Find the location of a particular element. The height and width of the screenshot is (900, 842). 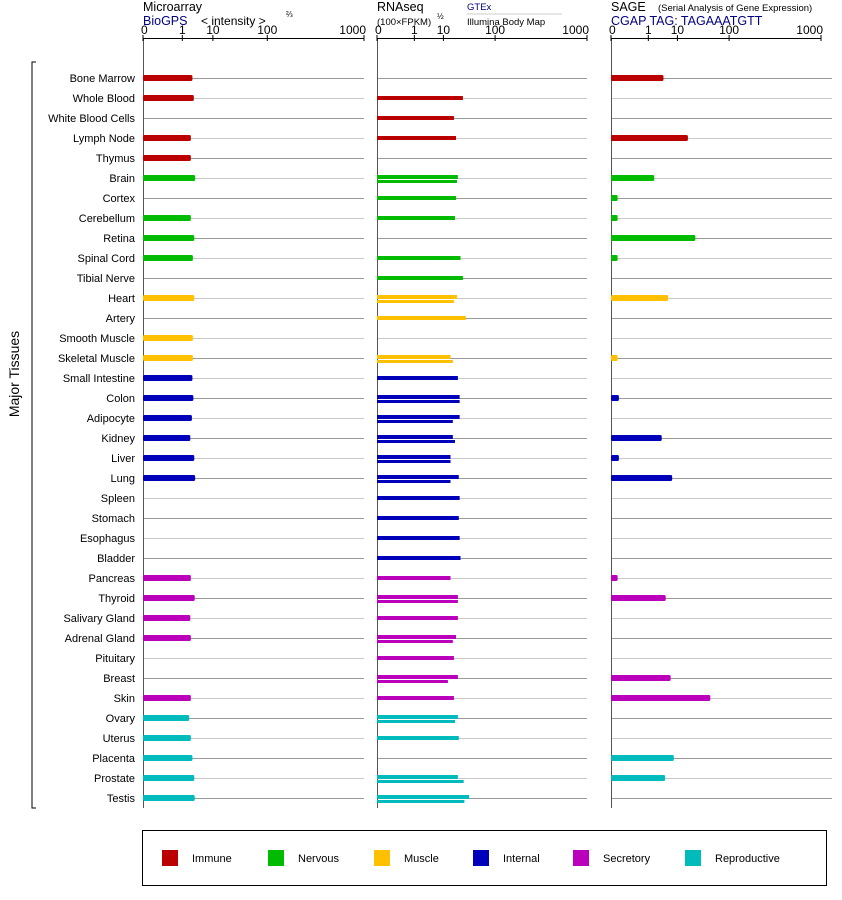

tissue-label: Skin is located at coordinates (124, 699).